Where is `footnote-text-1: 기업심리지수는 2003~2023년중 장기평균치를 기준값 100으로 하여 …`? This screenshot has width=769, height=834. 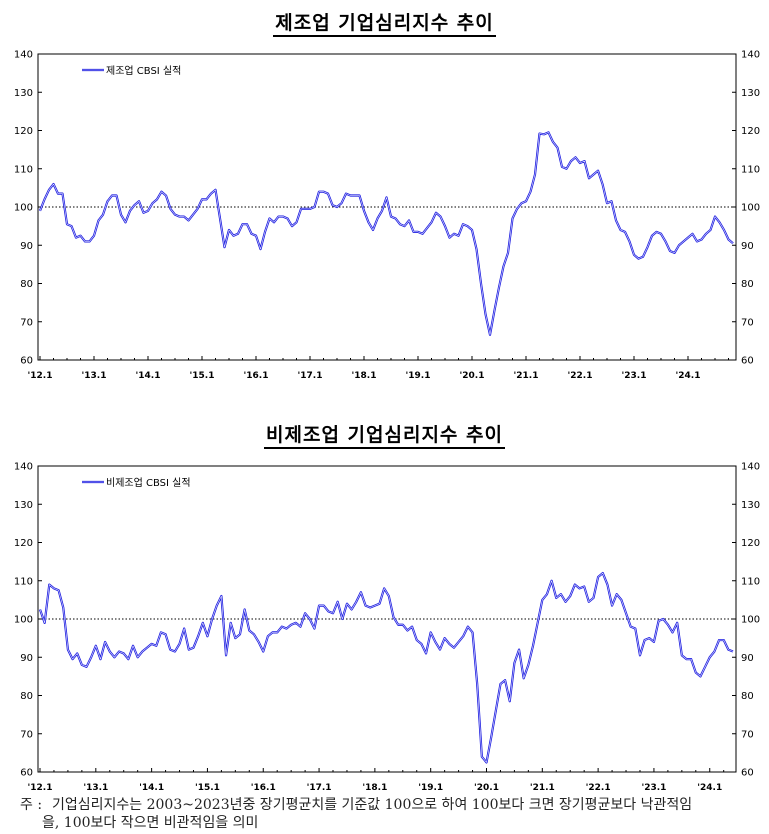 footnote-text-1: 기업심리지수는 2003~2023년중 장기평균치를 기준값 100으로 하여 … is located at coordinates (372, 805).